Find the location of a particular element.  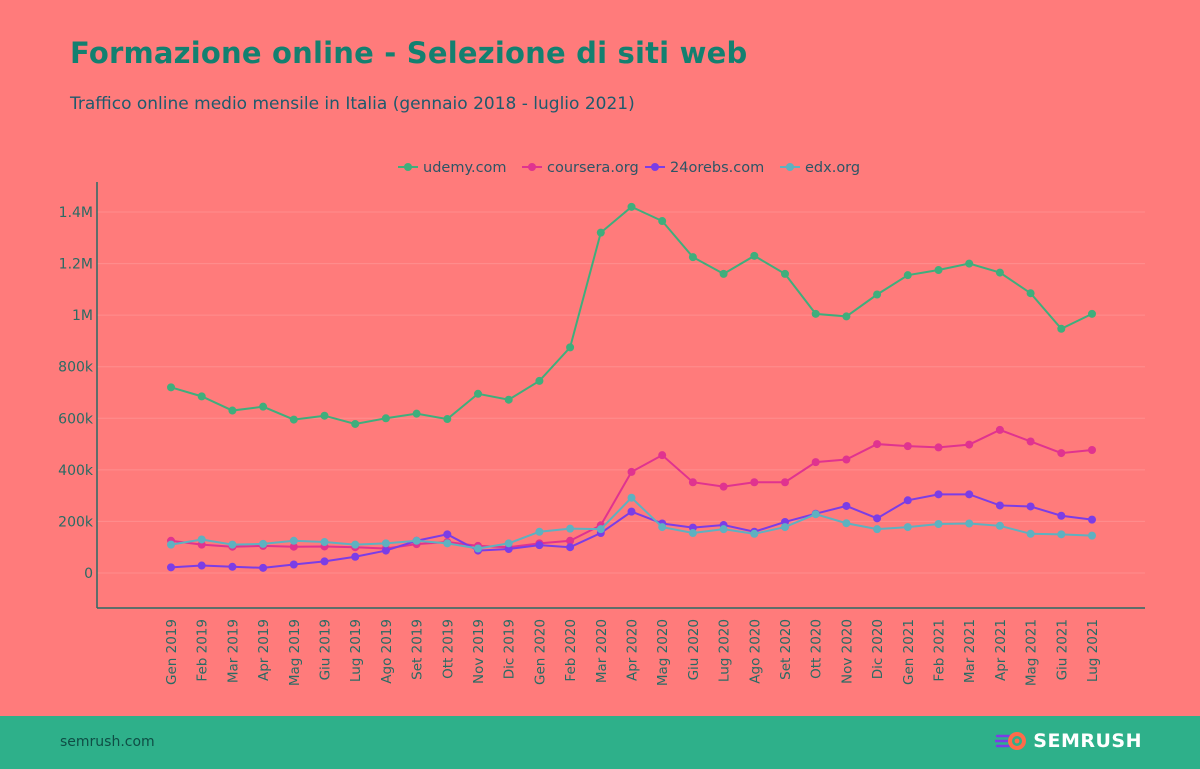

x-tick-label: Mar 2020 is located at coordinates (602, 651).